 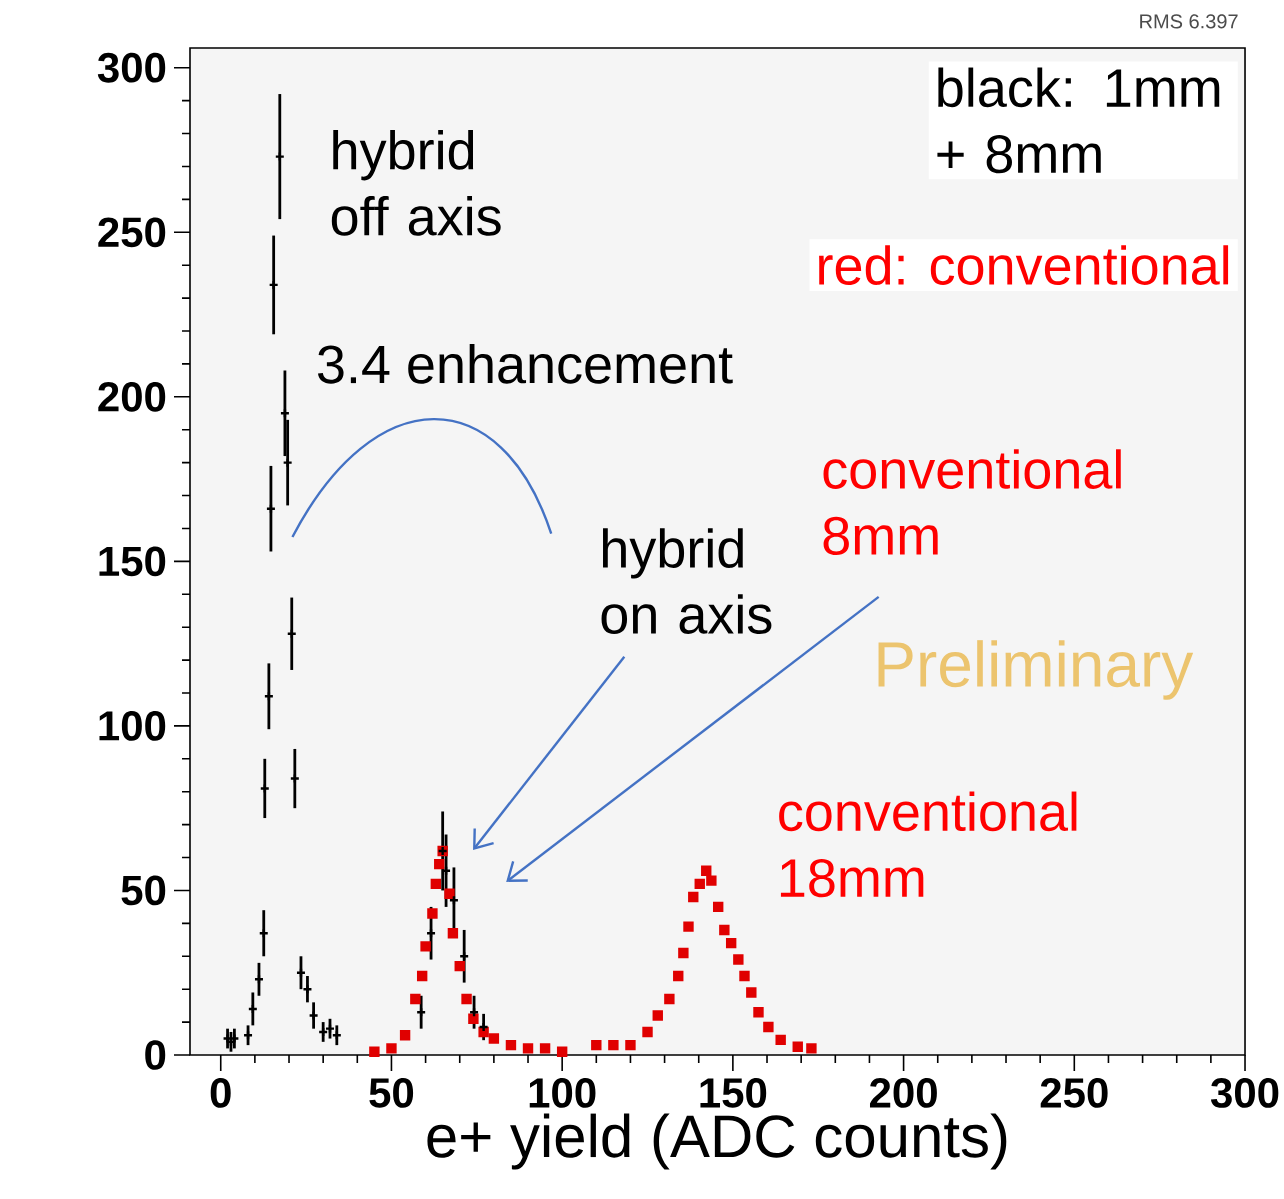 What do you see at coordinates (132, 232) in the screenshot?
I see `y-tick-label: 250` at bounding box center [132, 232].